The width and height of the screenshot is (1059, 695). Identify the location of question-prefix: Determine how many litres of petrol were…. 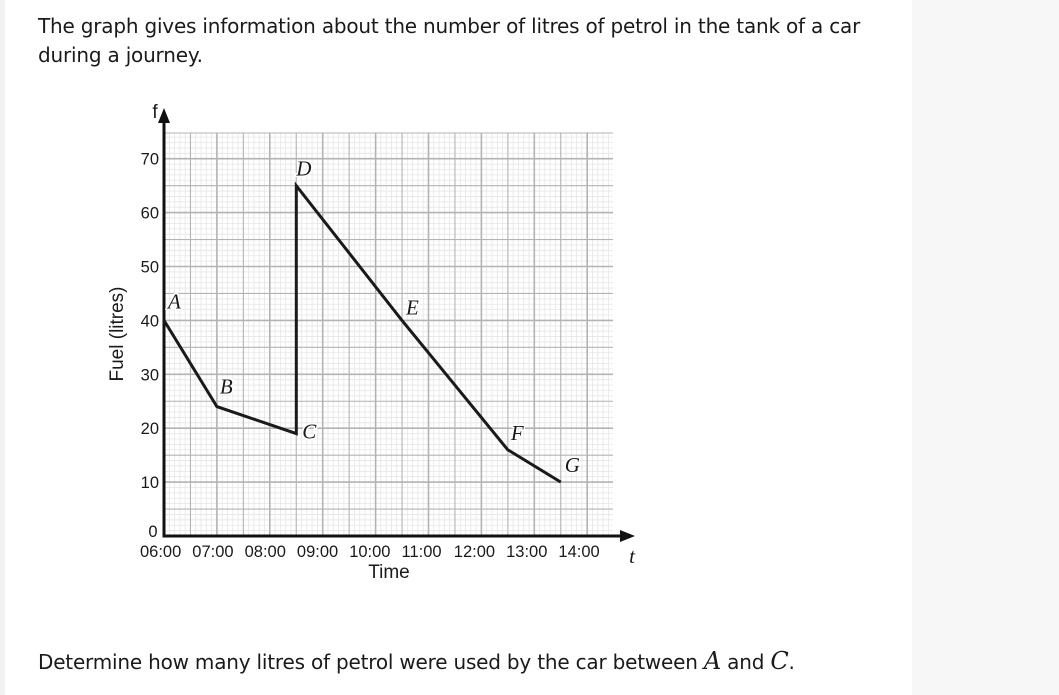
(371, 662).